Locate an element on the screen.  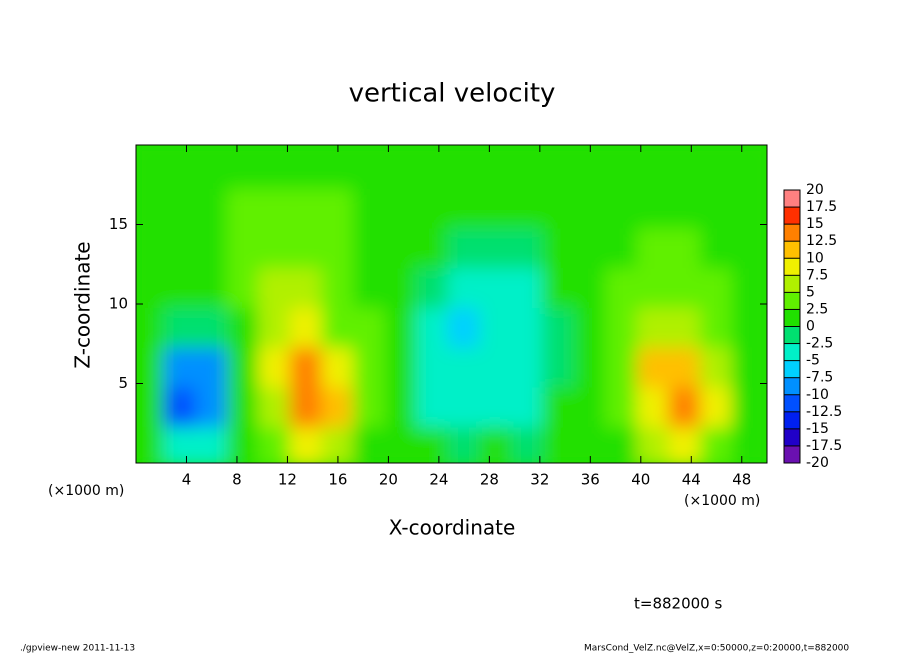
heatmap-cell is located at coordinates (749, 167).